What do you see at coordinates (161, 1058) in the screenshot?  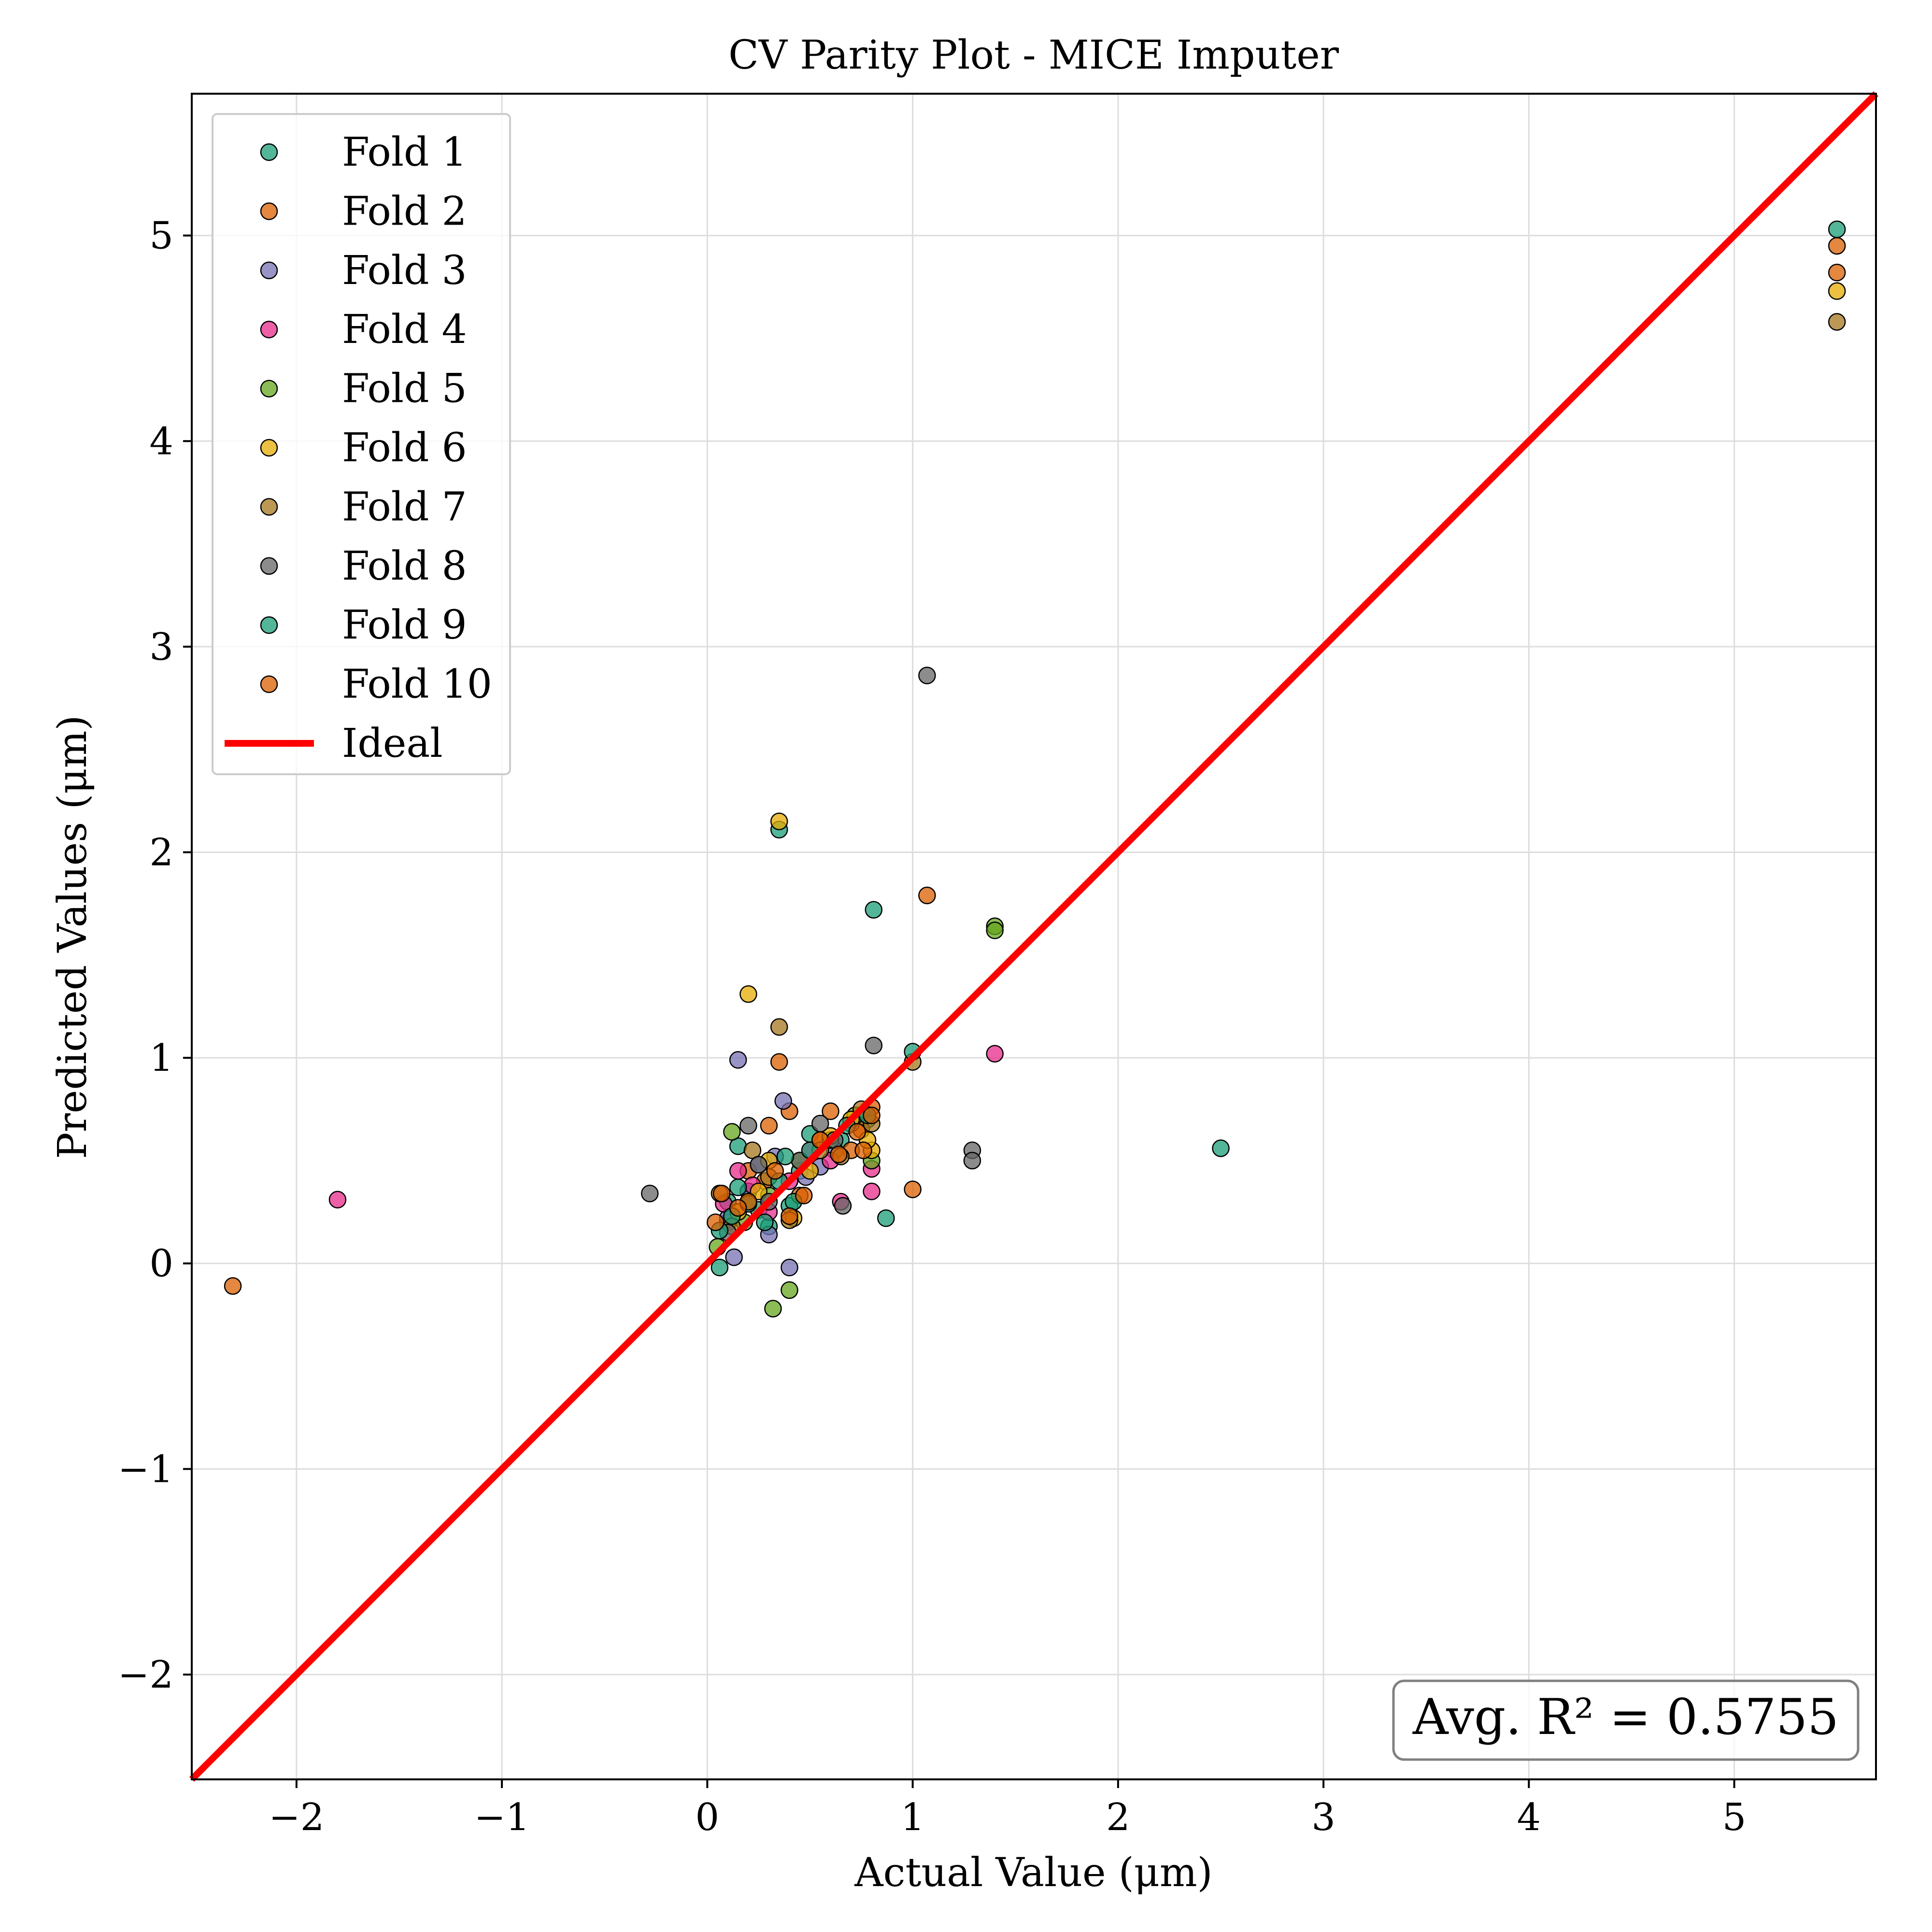 I see `y-tick-label: 1` at bounding box center [161, 1058].